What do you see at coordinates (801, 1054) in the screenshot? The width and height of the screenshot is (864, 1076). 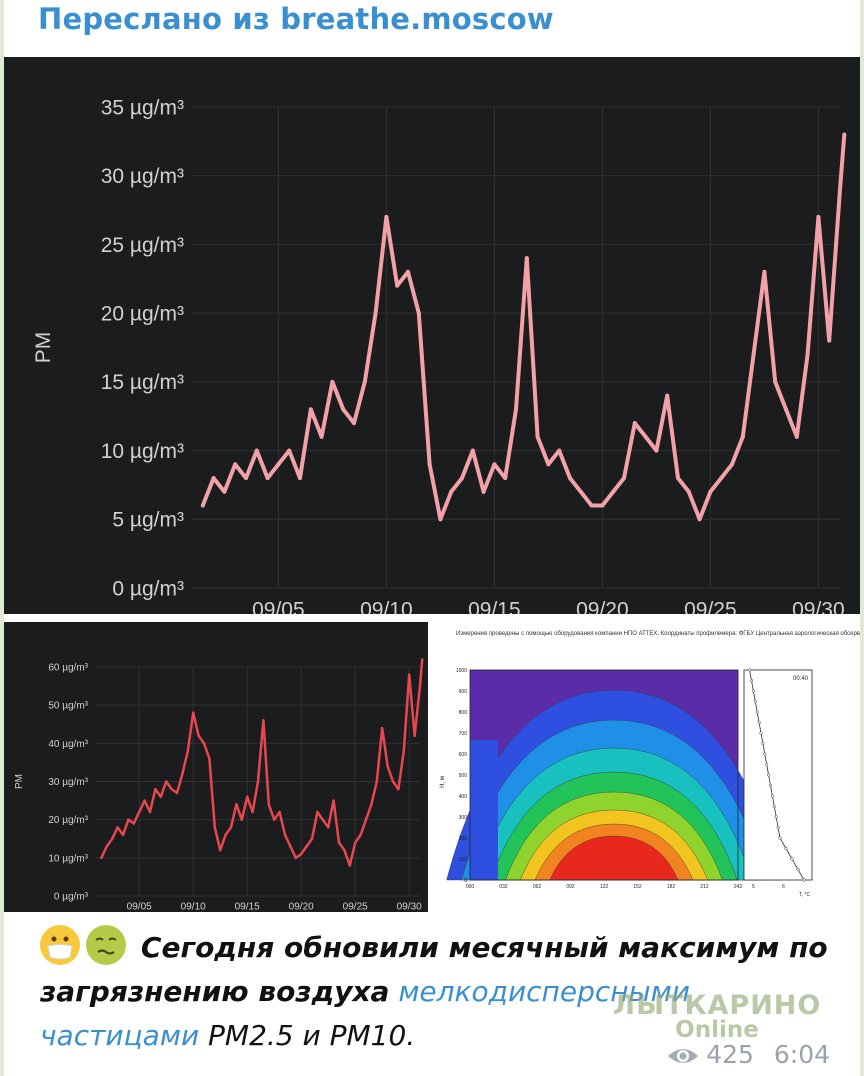 I see `message-time: 6:04` at bounding box center [801, 1054].